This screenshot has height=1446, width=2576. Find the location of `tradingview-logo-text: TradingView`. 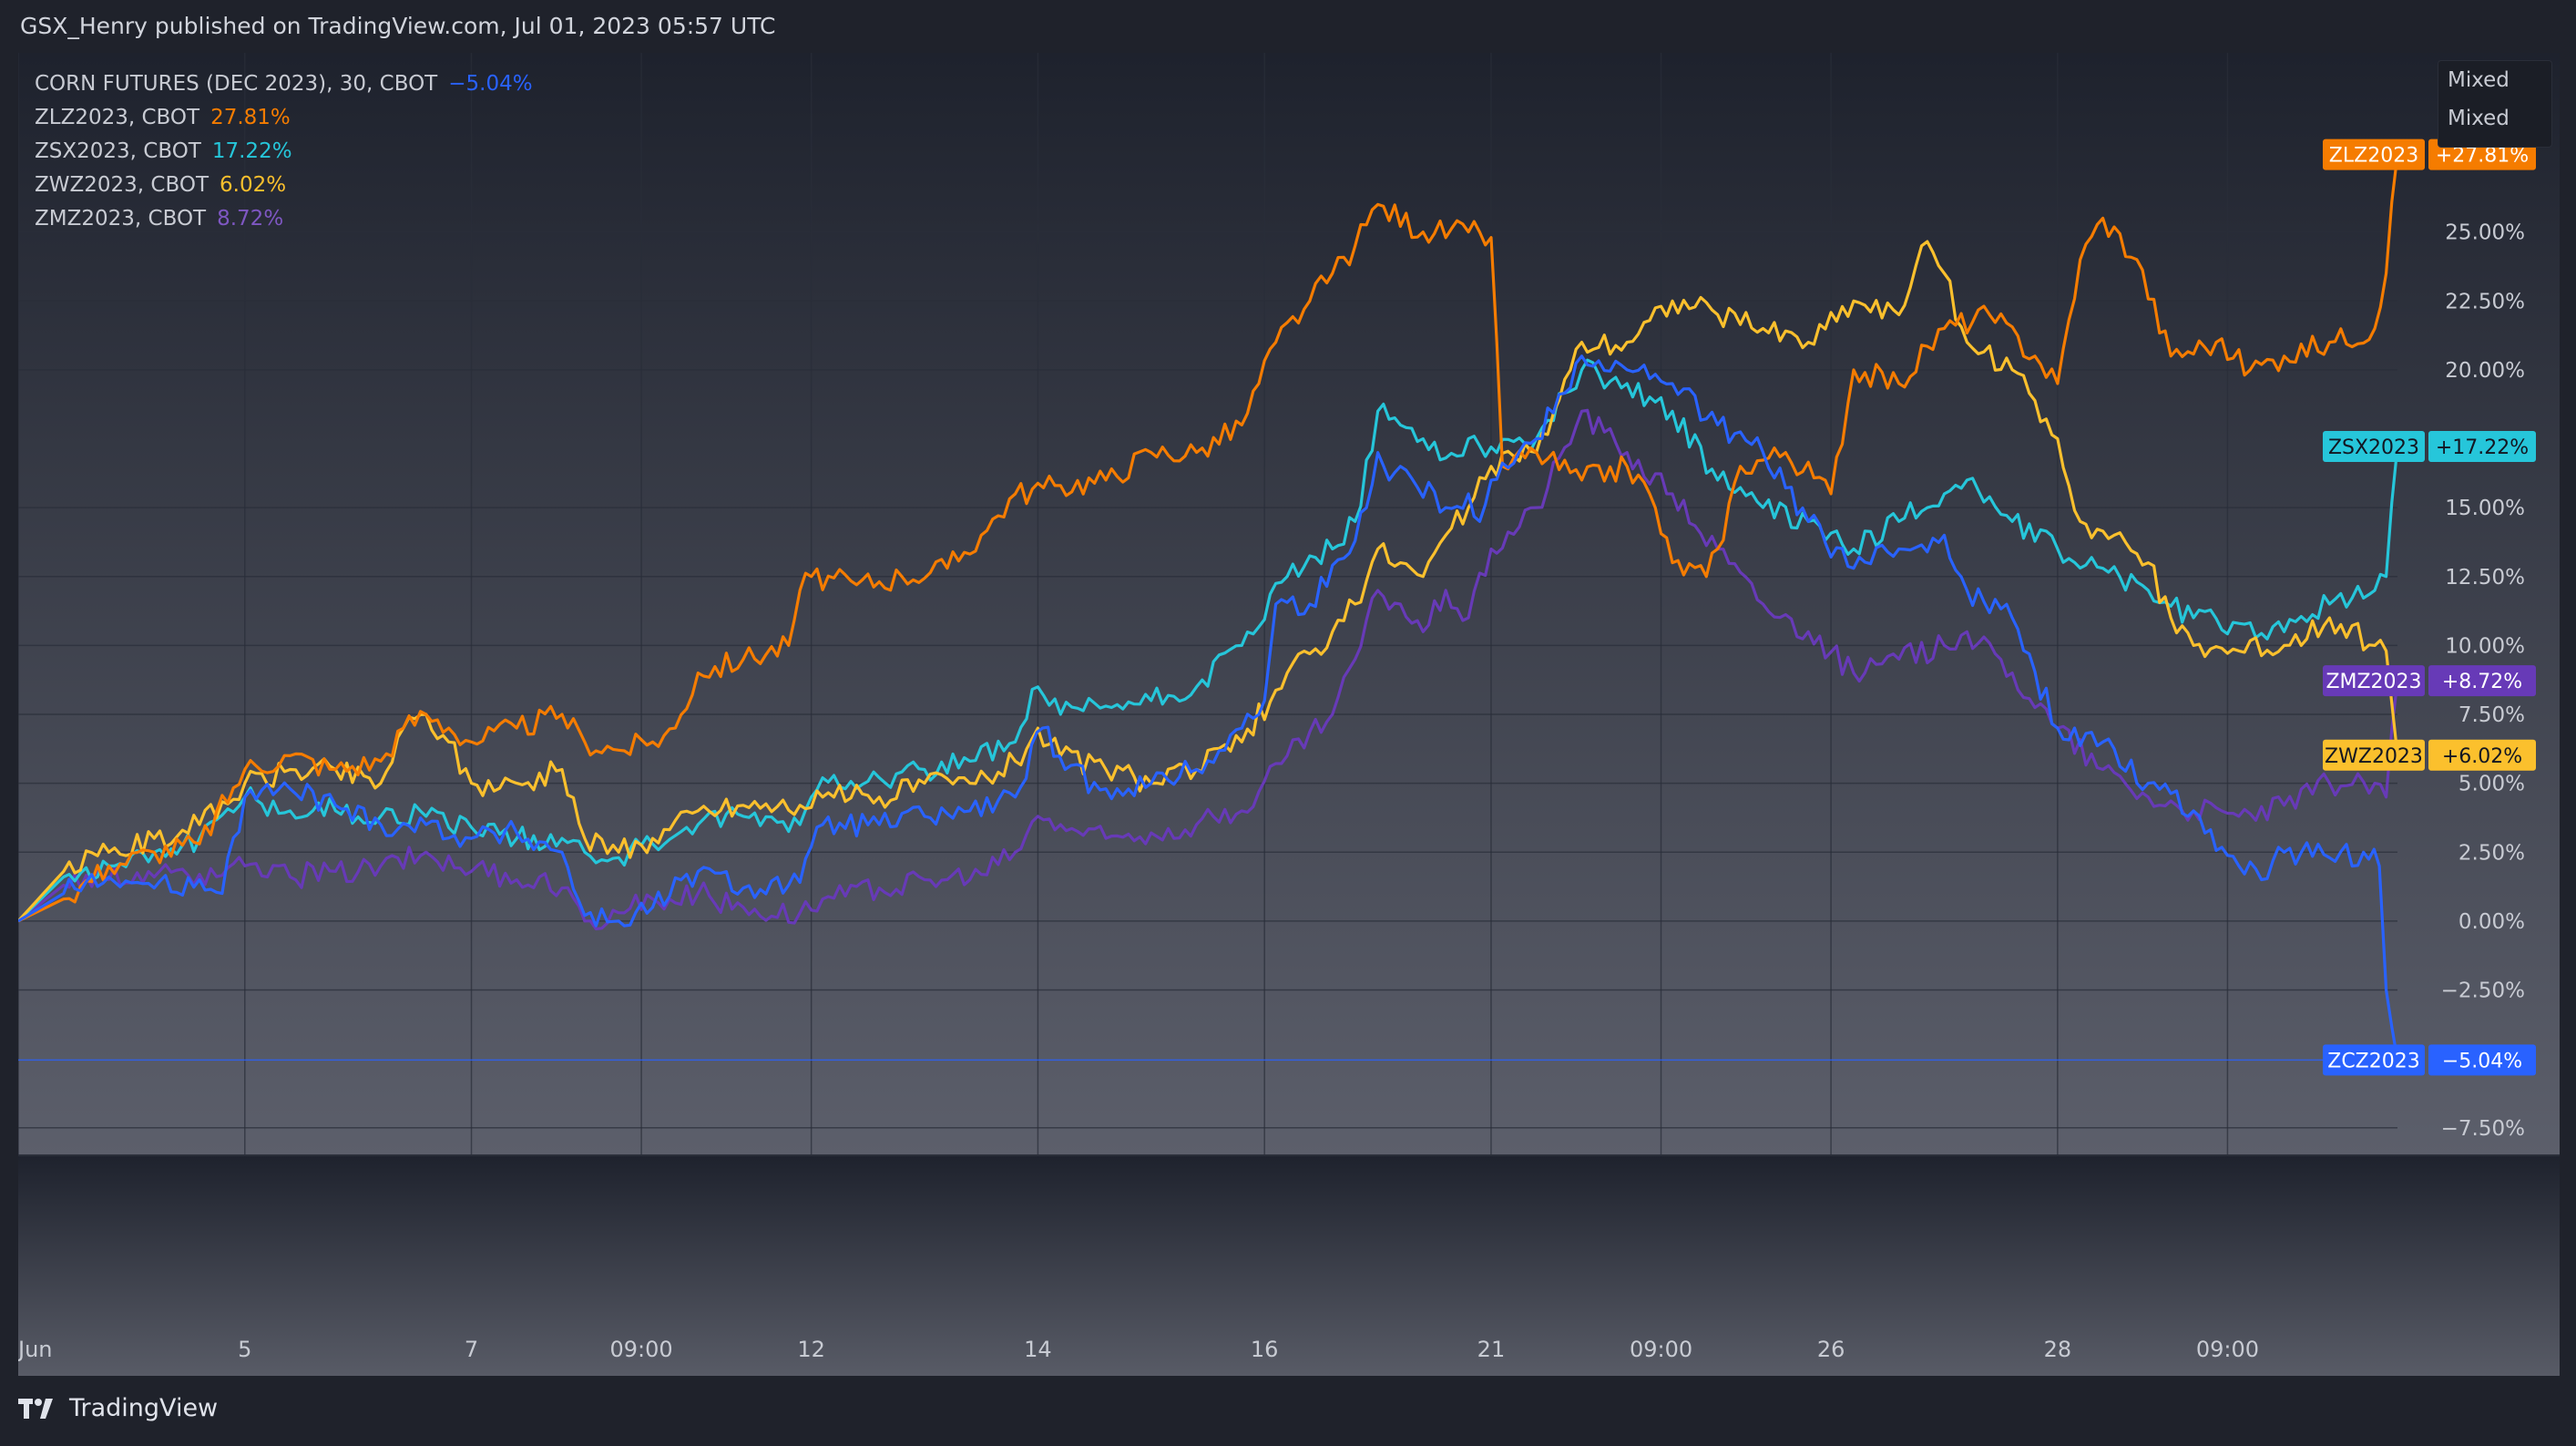

tradingview-logo-text: TradingView is located at coordinates (144, 1408).